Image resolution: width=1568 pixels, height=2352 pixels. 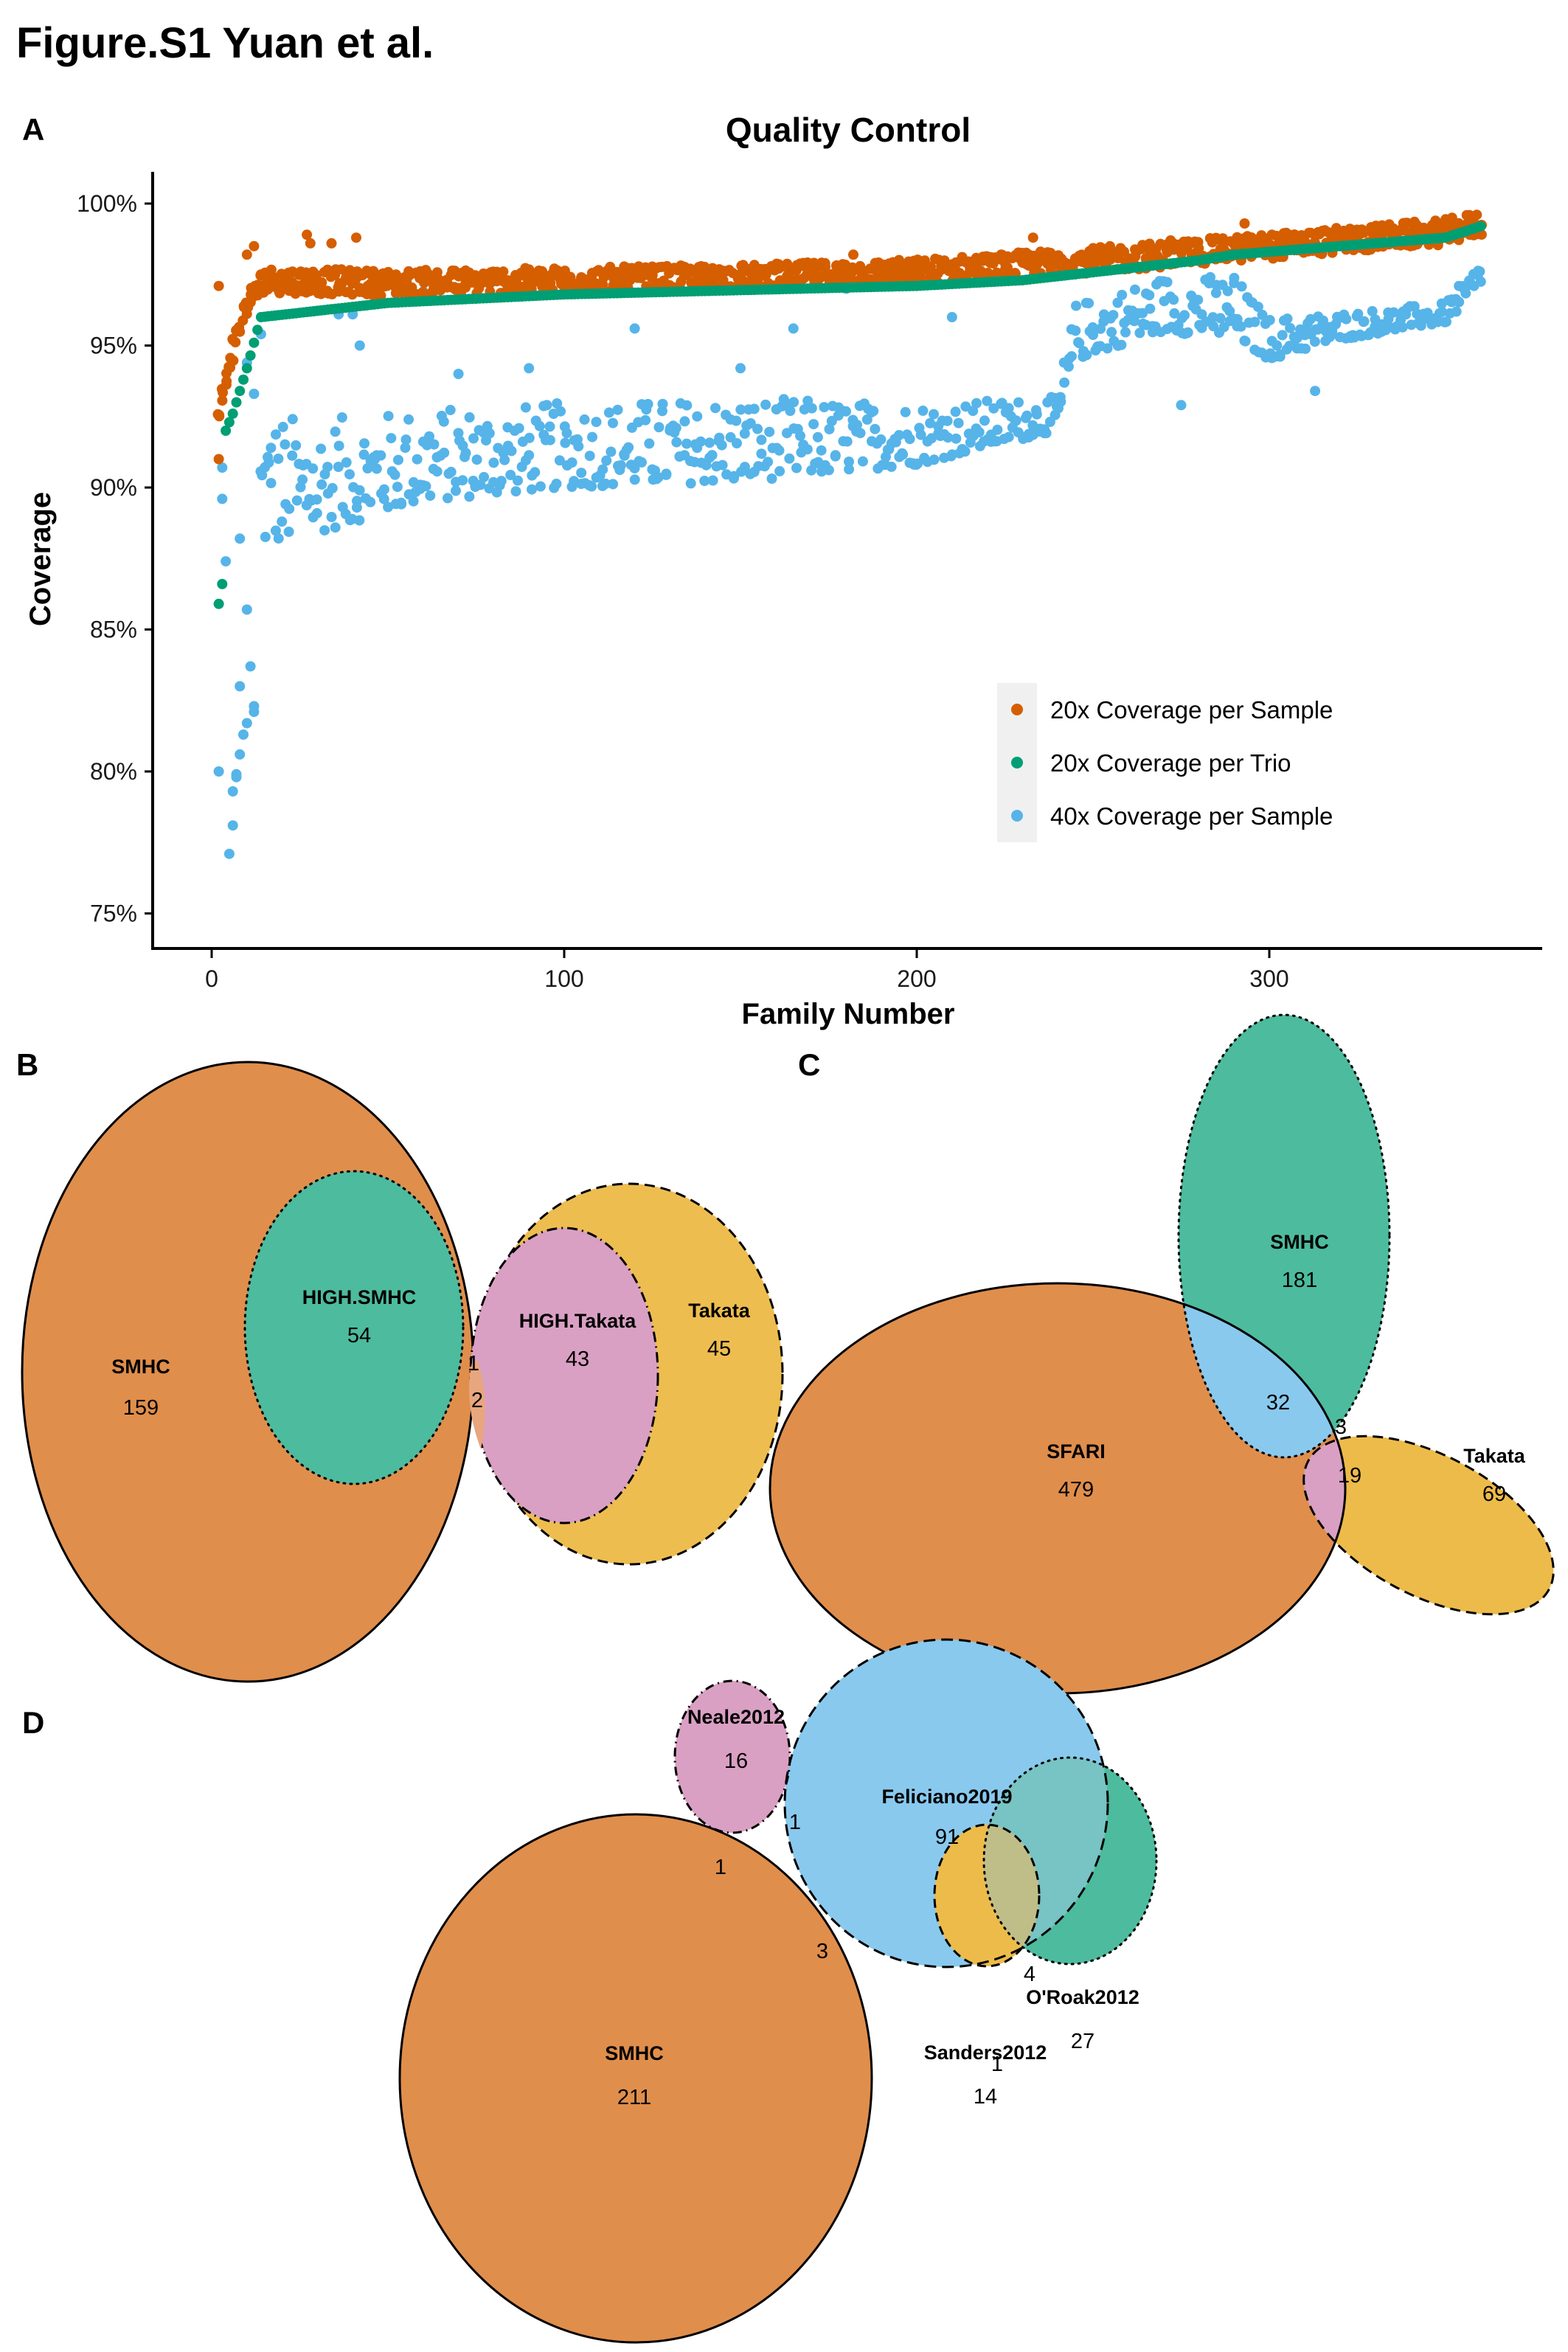 What do you see at coordinates (115, 558) in the screenshot?
I see `y-axis-ticks: 75% 80% 85% 90% 95% 100%` at bounding box center [115, 558].